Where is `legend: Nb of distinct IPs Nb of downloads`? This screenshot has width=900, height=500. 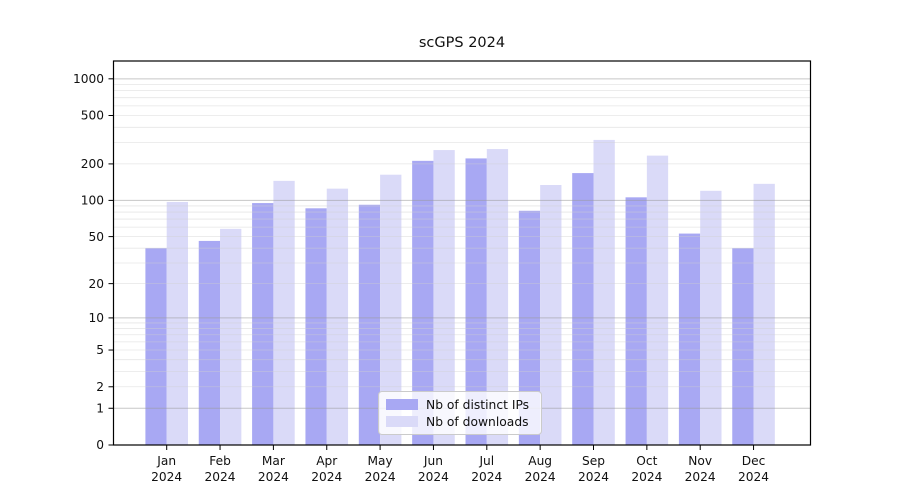
legend: Nb of distinct IPs Nb of downloads is located at coordinates (460, 413).